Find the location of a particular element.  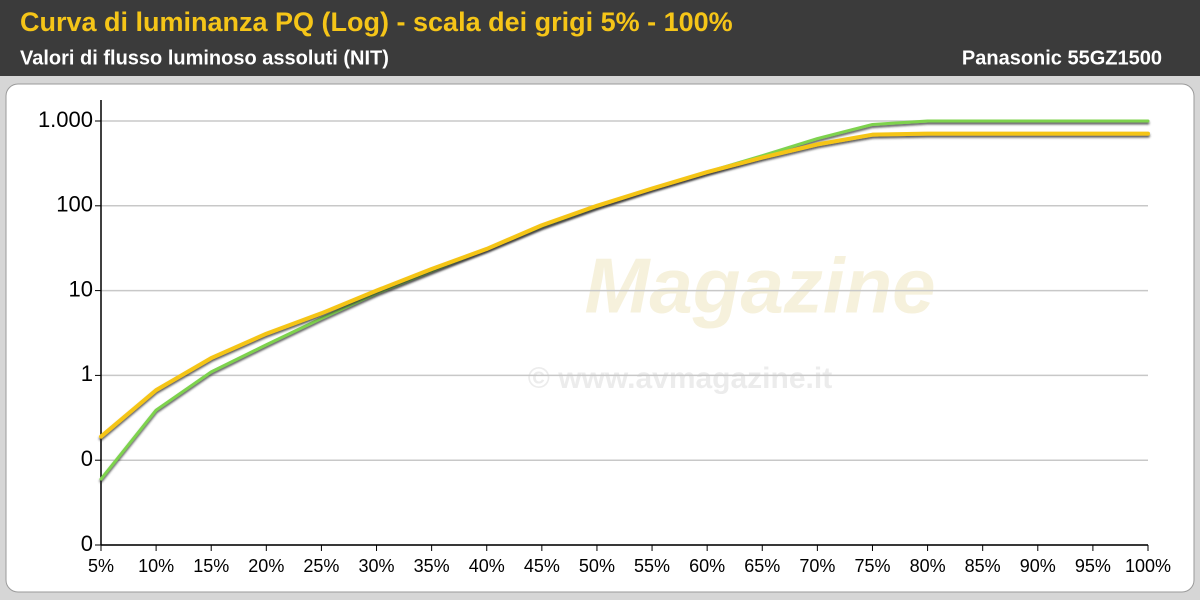

y-tick-label: 100 is located at coordinates (74, 204).